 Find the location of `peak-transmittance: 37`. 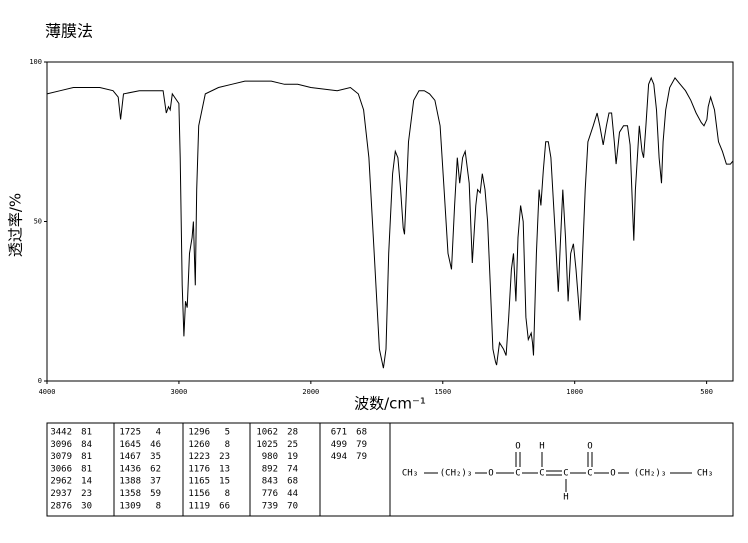

peak-transmittance: 37 is located at coordinates (155, 482).